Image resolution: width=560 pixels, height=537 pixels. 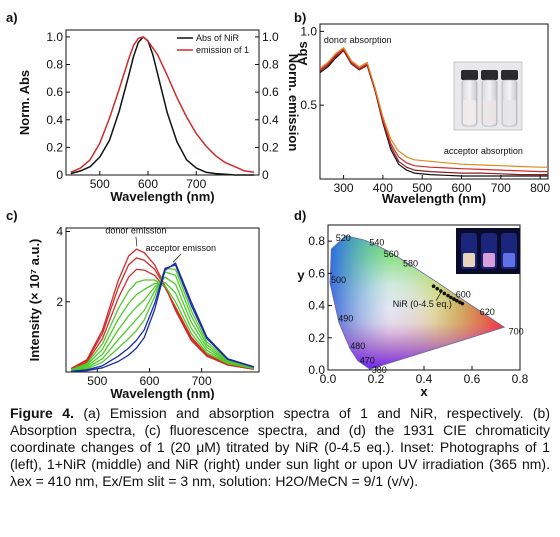 What do you see at coordinates (100, 184) in the screenshot?
I see `panel-a-x-tick-label: 500` at bounding box center [100, 184].